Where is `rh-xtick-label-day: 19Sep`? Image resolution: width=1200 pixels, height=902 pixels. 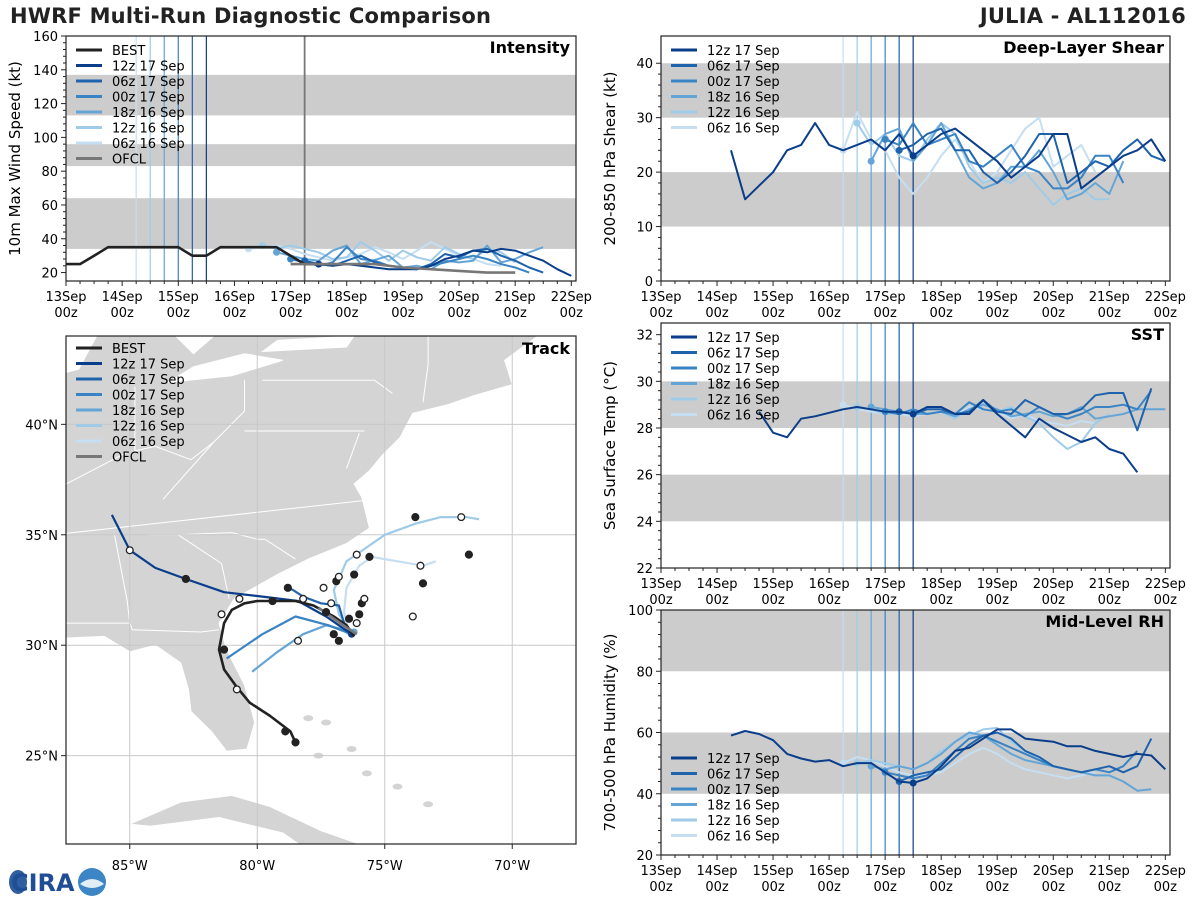 rh-xtick-label-day: 19Sep is located at coordinates (997, 871).